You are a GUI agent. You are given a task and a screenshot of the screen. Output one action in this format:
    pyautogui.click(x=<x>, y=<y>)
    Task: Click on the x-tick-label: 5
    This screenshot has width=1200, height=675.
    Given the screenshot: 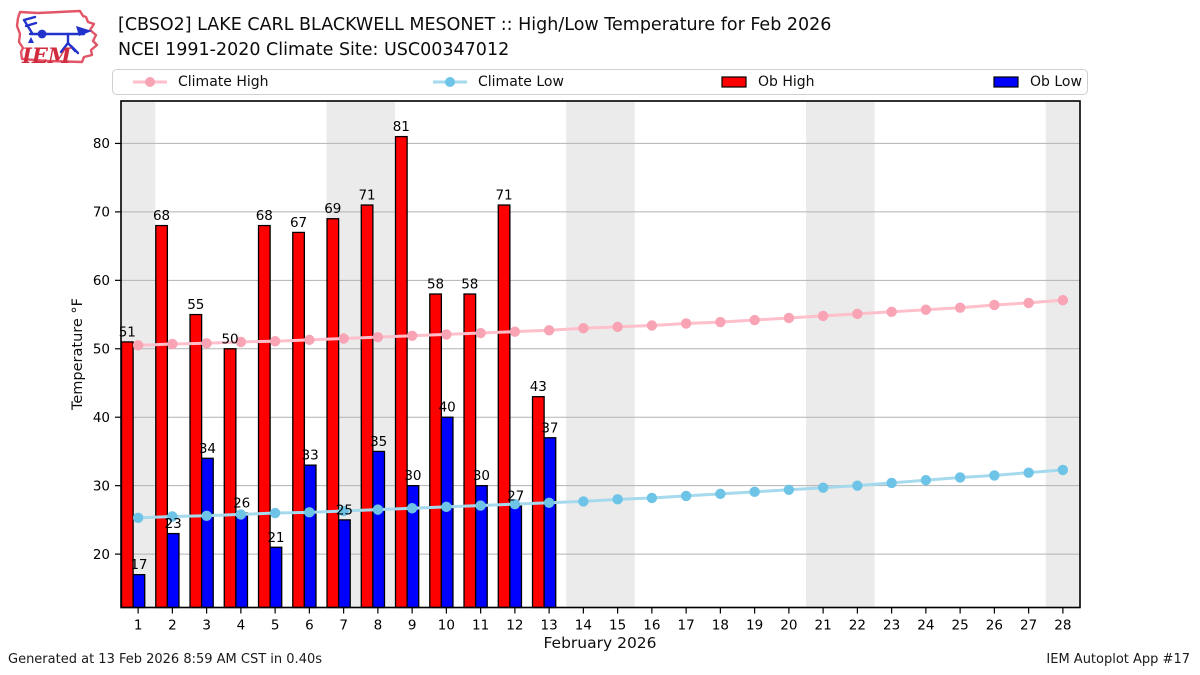 What is the action you would take?
    pyautogui.click(x=275, y=626)
    